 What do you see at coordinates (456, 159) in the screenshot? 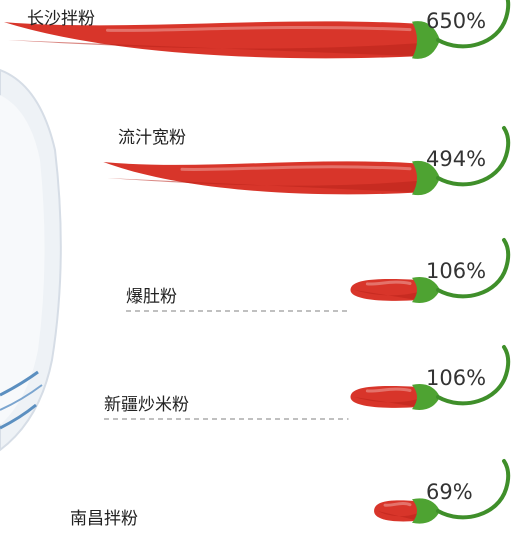
I see `value-label: 494%` at bounding box center [456, 159].